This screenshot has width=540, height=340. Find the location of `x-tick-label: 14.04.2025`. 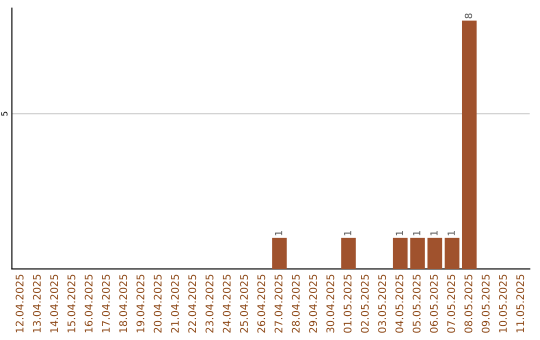

x-tick-label: 14.04.2025 is located at coordinates (54, 303).